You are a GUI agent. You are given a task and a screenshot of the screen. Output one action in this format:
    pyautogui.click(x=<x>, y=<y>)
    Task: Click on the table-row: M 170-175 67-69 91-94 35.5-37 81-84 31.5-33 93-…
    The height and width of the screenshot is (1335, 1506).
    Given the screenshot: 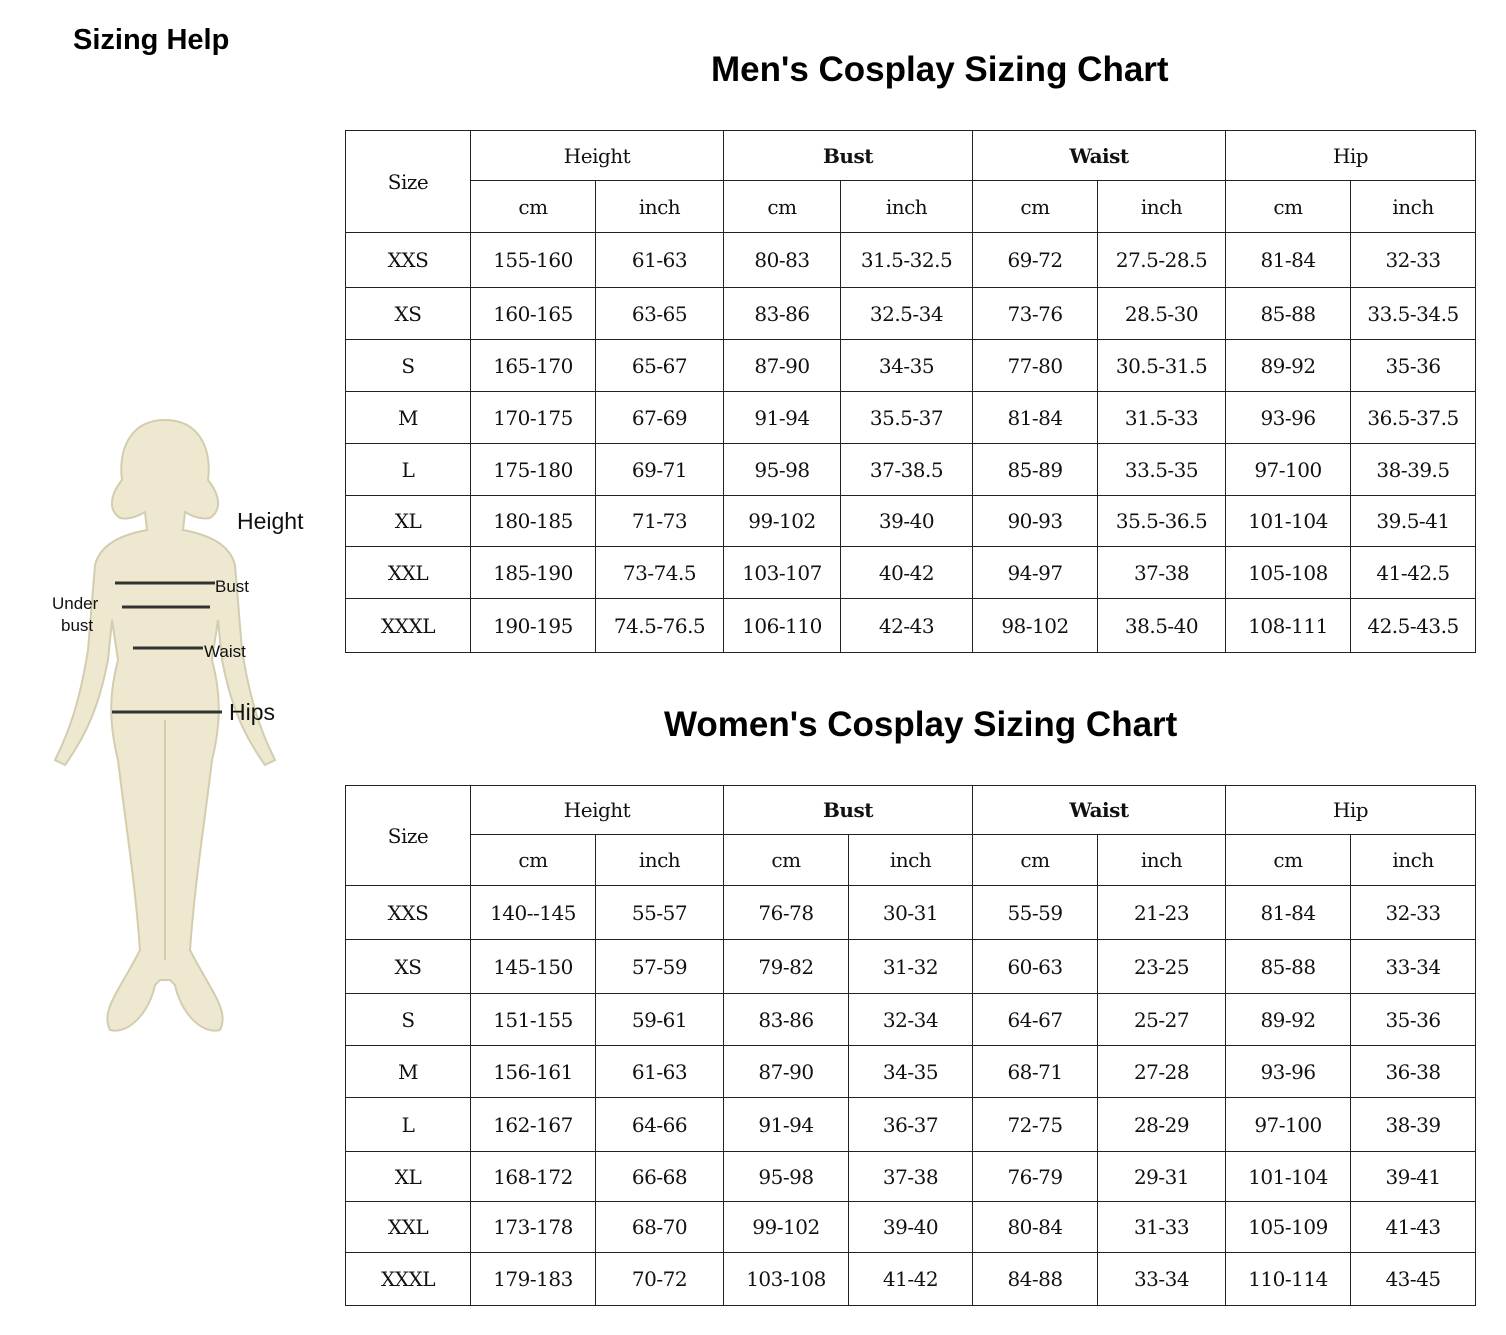 What is the action you would take?
    pyautogui.click(x=911, y=417)
    